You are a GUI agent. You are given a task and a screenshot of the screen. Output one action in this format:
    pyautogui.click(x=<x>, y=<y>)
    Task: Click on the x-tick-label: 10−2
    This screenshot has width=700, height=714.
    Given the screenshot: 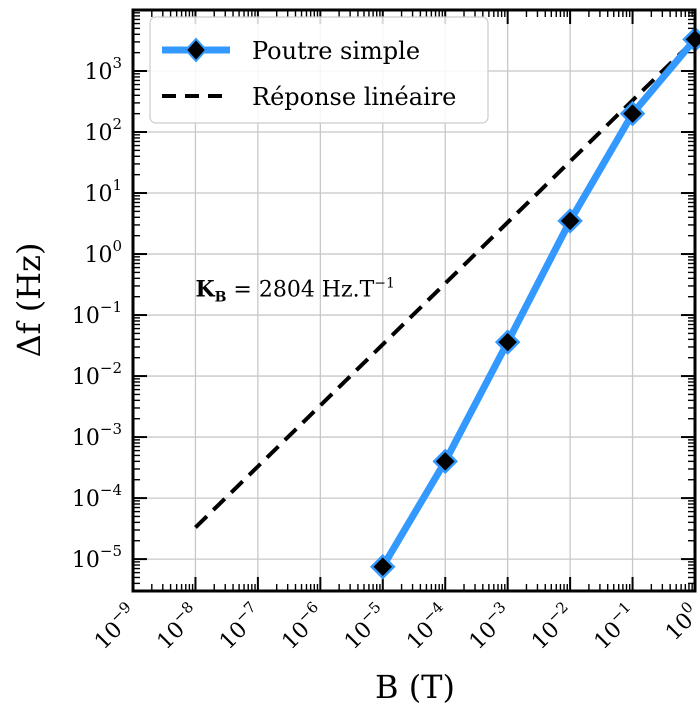 What is the action you would take?
    pyautogui.click(x=552, y=626)
    